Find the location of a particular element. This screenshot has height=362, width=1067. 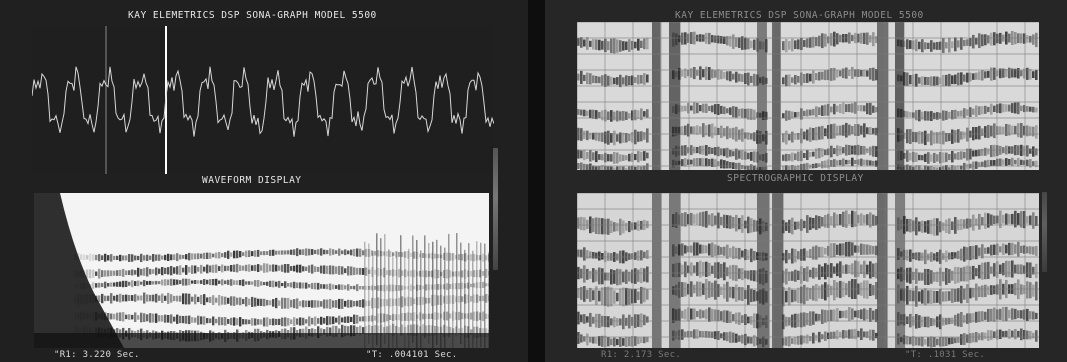

spectrographic-display-label: SPECTROGRAPHIC DISPLAY is located at coordinates (795, 178).